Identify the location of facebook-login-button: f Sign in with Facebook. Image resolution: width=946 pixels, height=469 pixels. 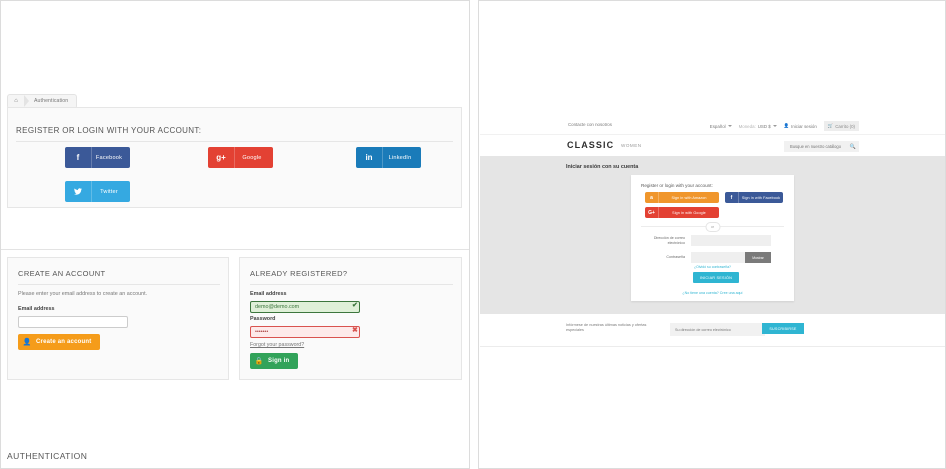
(754, 197).